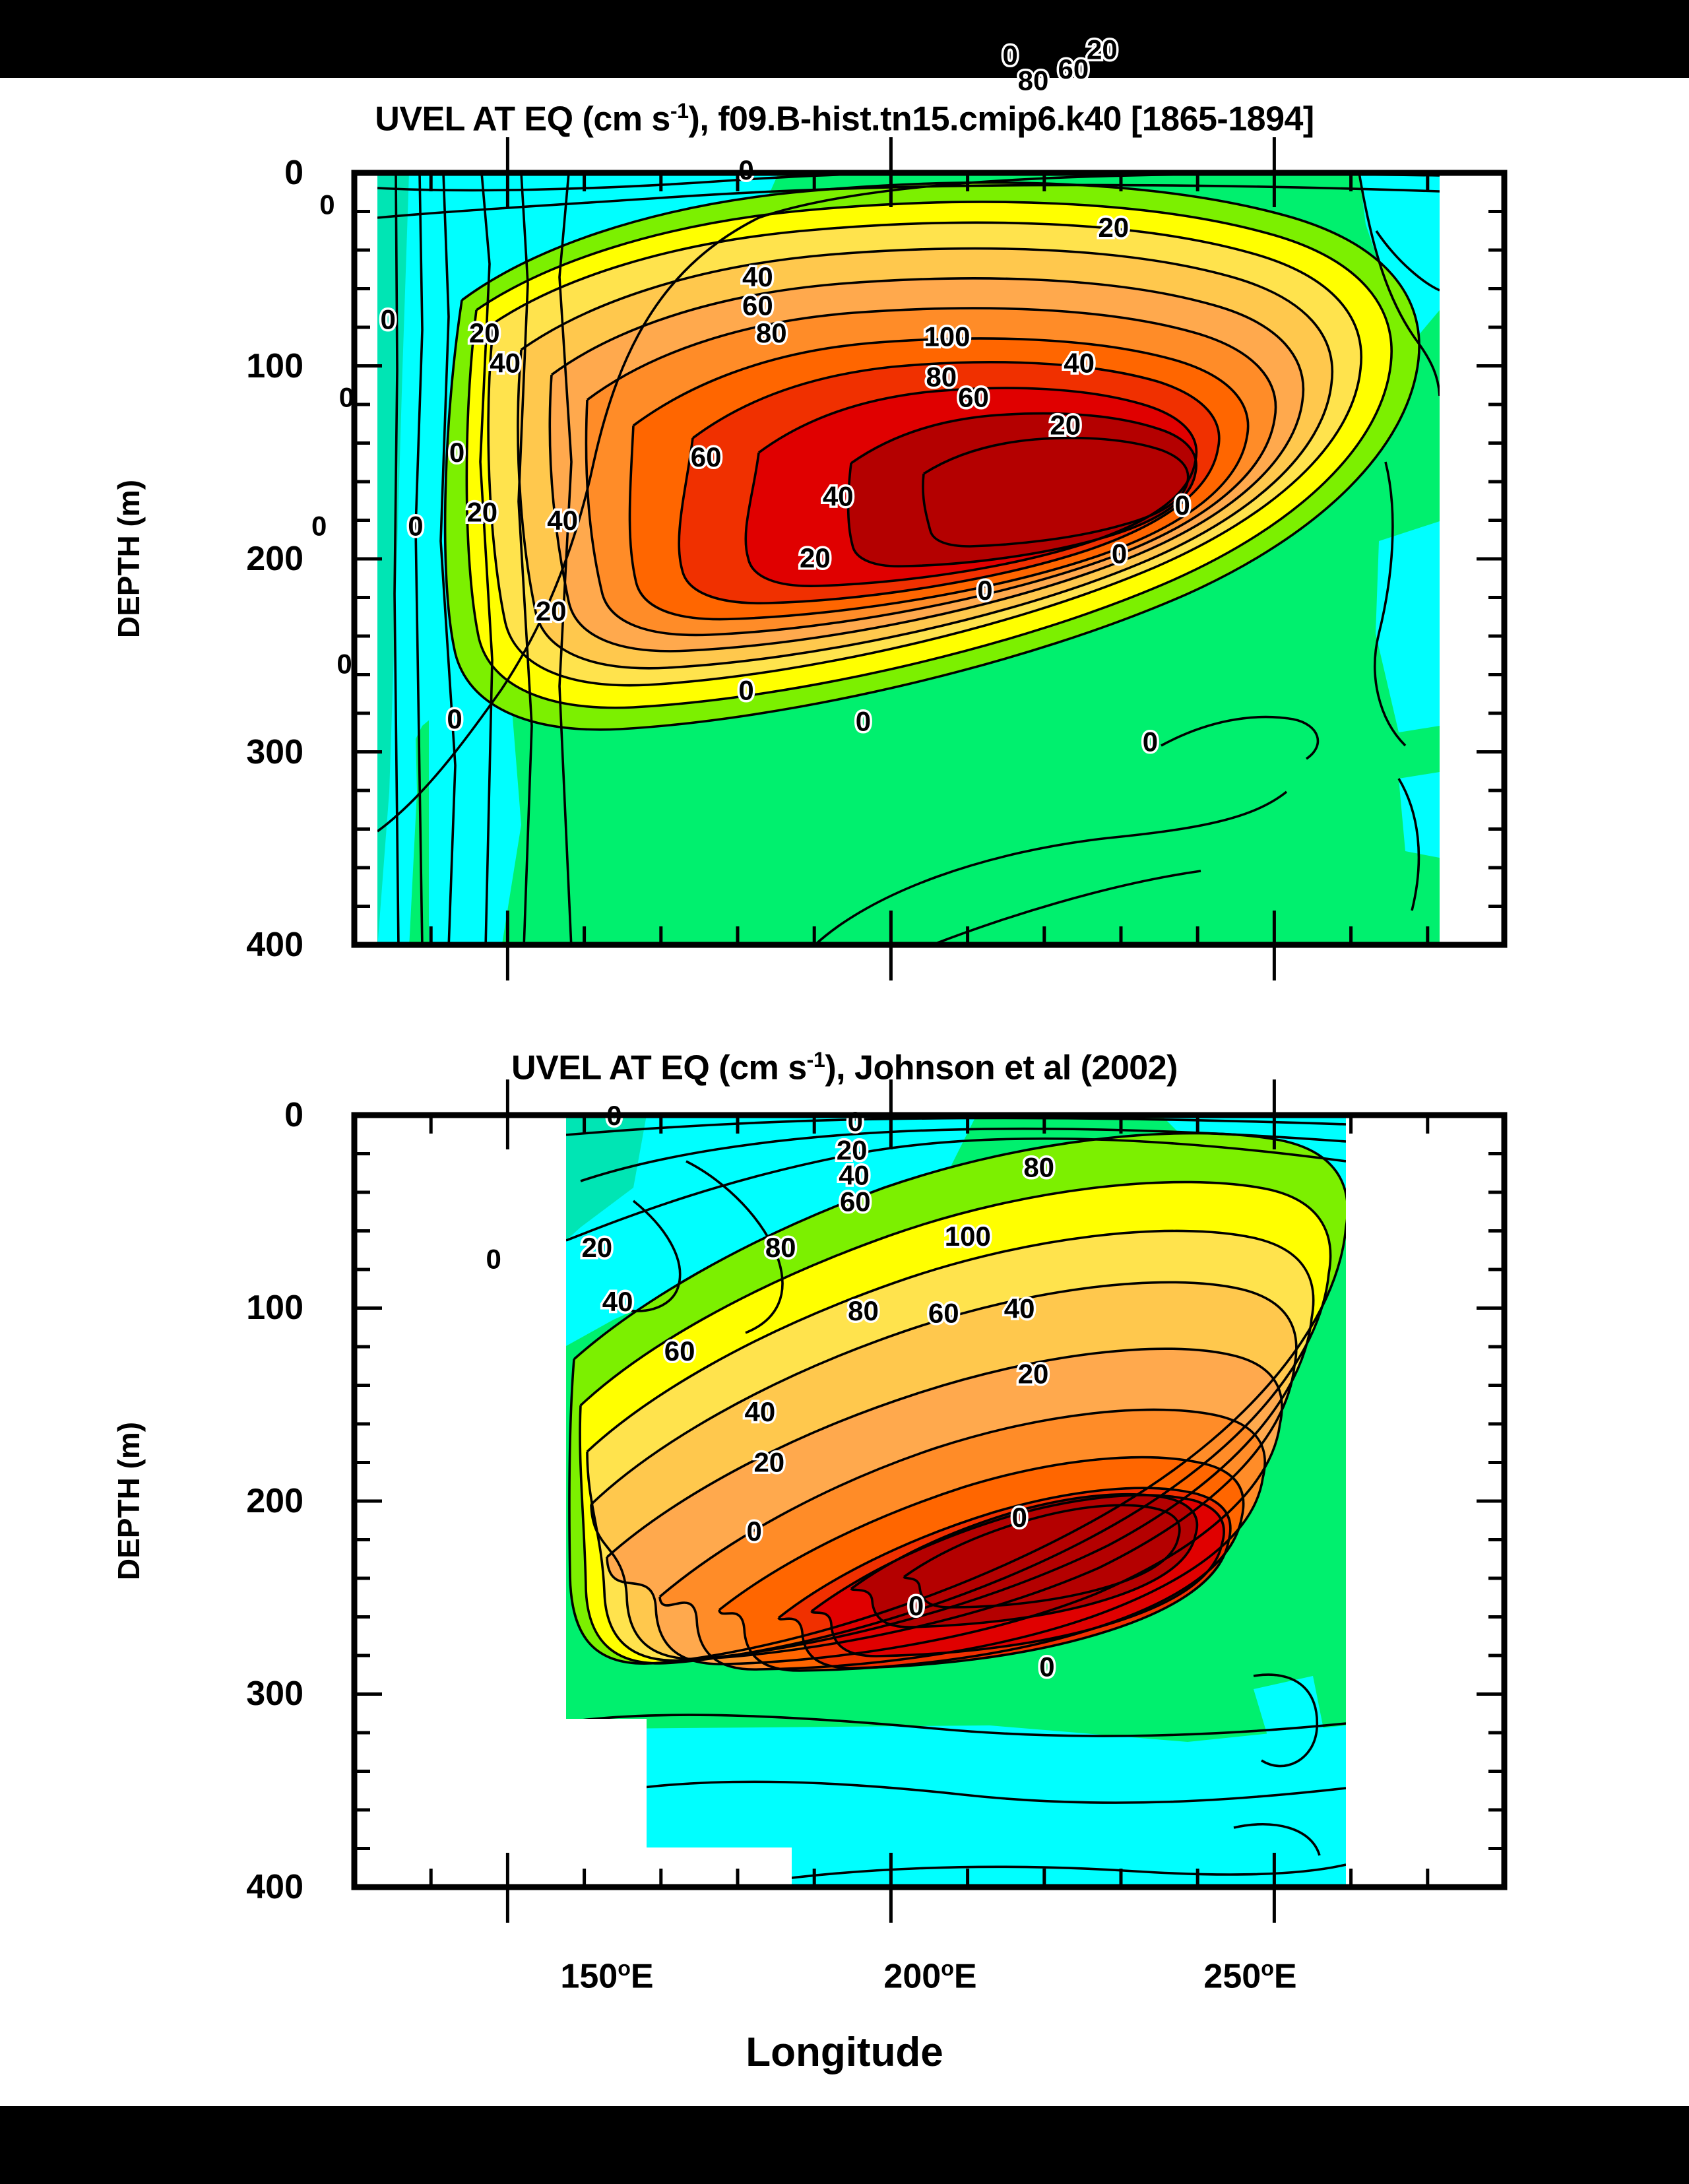 The image size is (1689, 2184). Describe the element at coordinates (607, 1976) in the screenshot. I see `xtick-150E: 150oE` at that location.